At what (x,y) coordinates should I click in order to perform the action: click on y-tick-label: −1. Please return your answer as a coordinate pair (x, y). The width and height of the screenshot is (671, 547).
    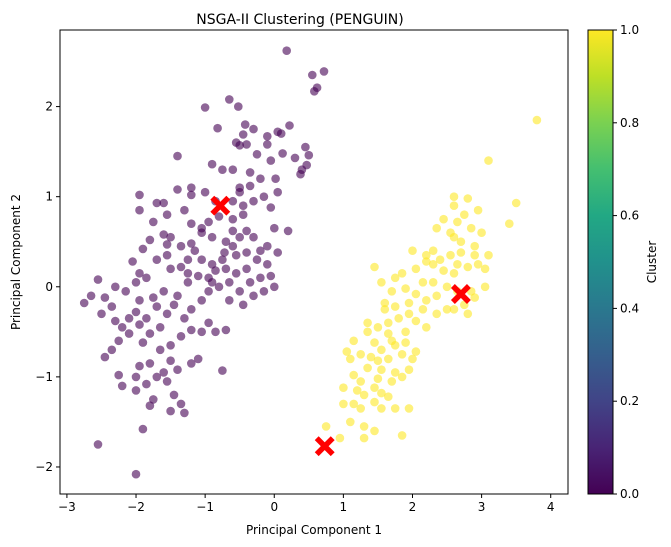
    Looking at the image, I should click on (44, 377).